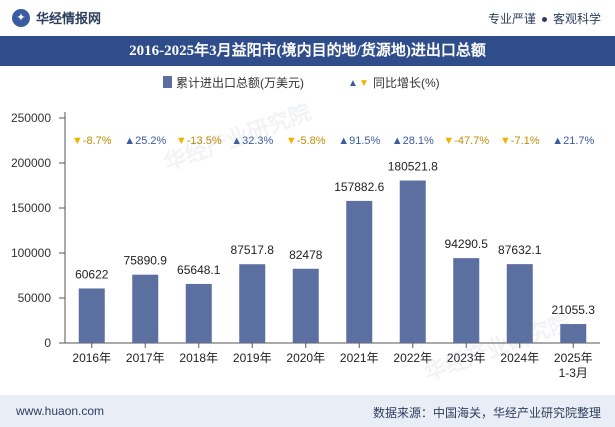 This screenshot has width=615, height=427. Describe the element at coordinates (306, 141) in the screenshot. I see `growth-label: ▼-5.8%` at that location.